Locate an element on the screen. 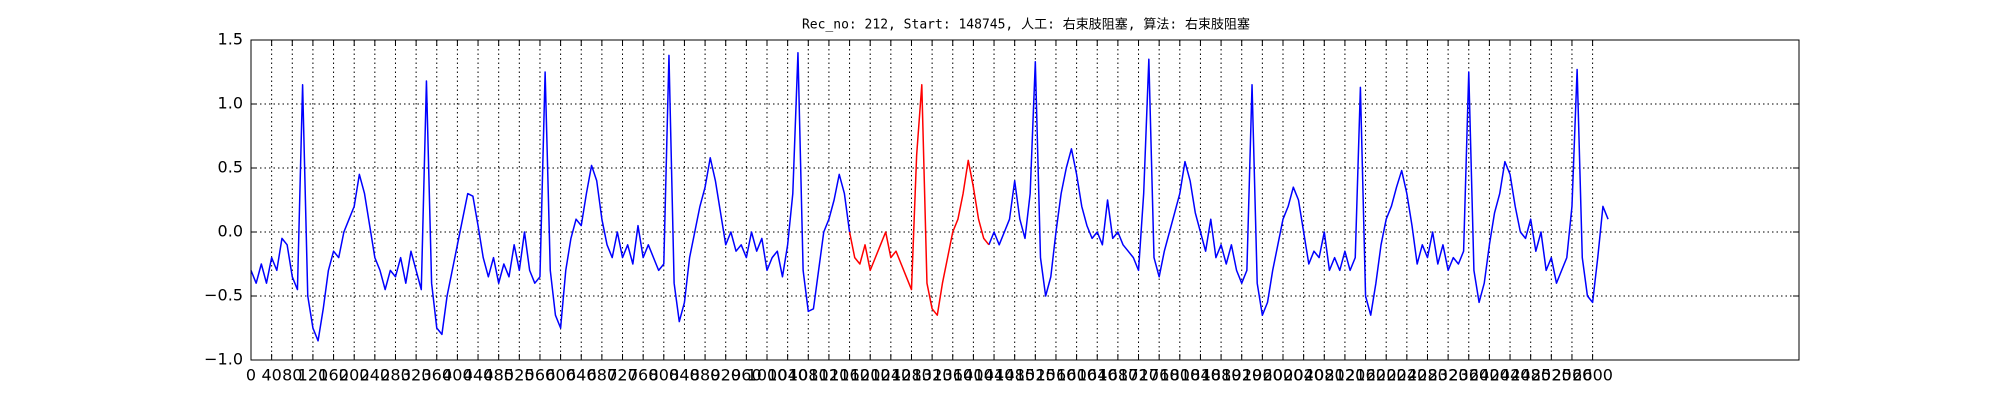 The height and width of the screenshot is (400, 2000). x-tick-label: 2080 is located at coordinates (1324, 375).